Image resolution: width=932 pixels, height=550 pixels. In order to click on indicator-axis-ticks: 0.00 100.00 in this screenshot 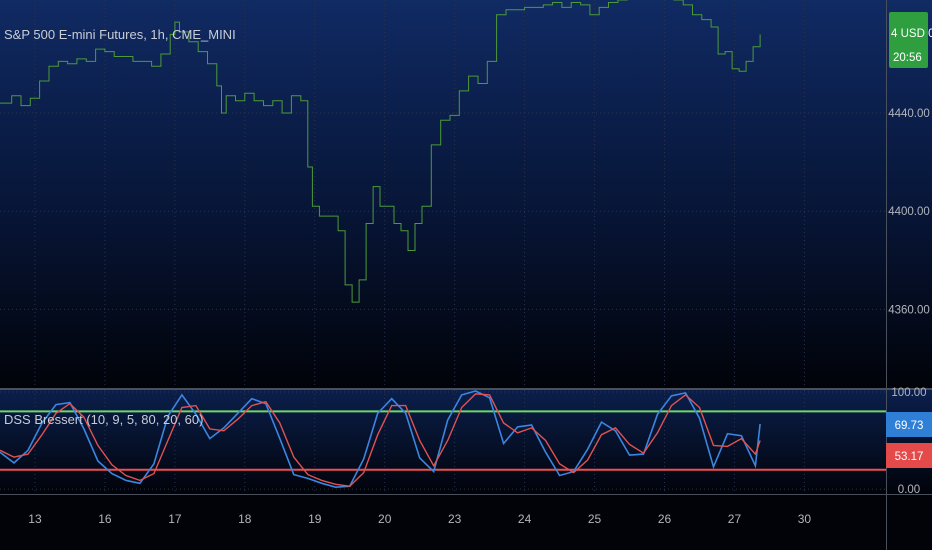, I will do `click(908, 441)`.